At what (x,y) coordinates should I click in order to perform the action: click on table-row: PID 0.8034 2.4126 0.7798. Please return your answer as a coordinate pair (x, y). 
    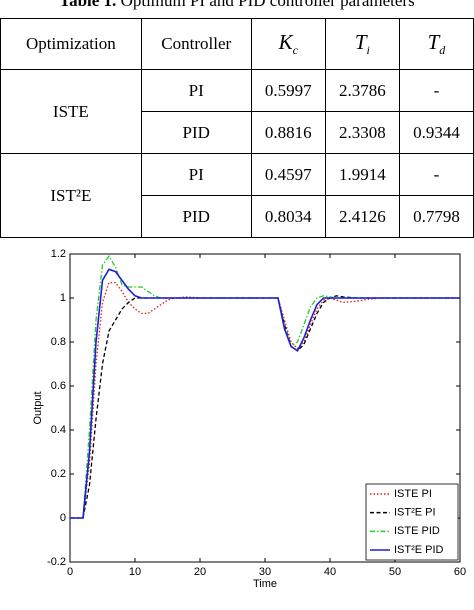
    Looking at the image, I should click on (237, 216).